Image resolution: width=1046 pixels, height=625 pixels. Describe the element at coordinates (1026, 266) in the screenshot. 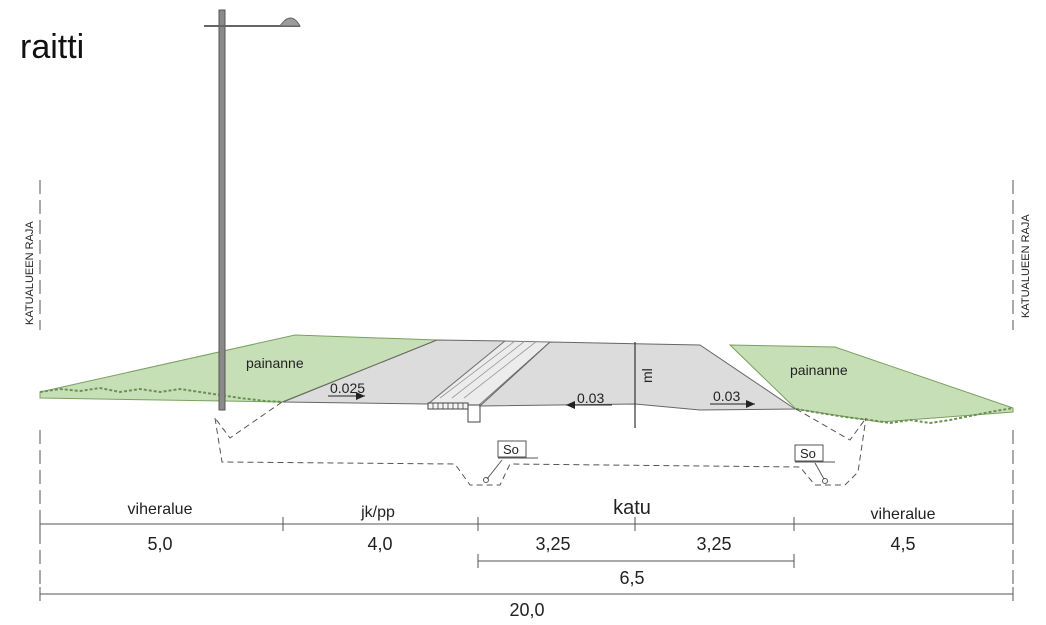

I see `right-boundary-label: KATUALUEEN RAJA` at that location.